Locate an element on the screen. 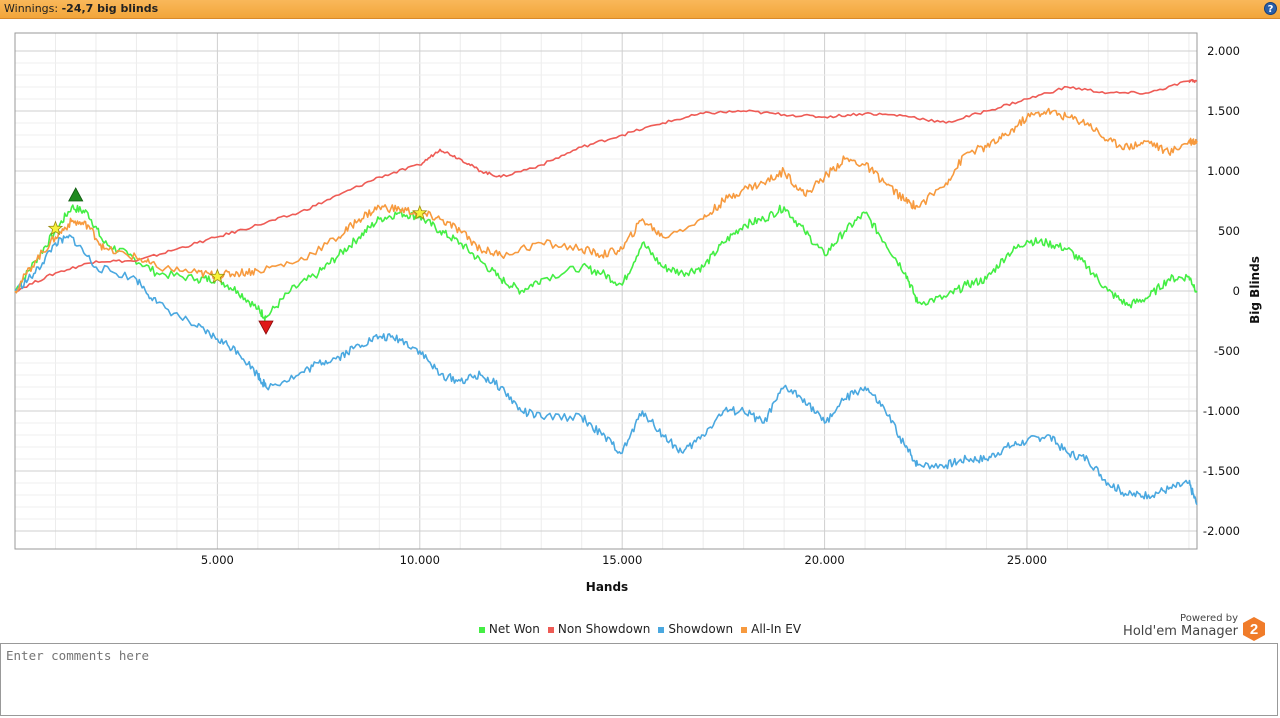 This screenshot has width=1280, height=718. y-tick-label: -1.500 is located at coordinates (1221, 471).